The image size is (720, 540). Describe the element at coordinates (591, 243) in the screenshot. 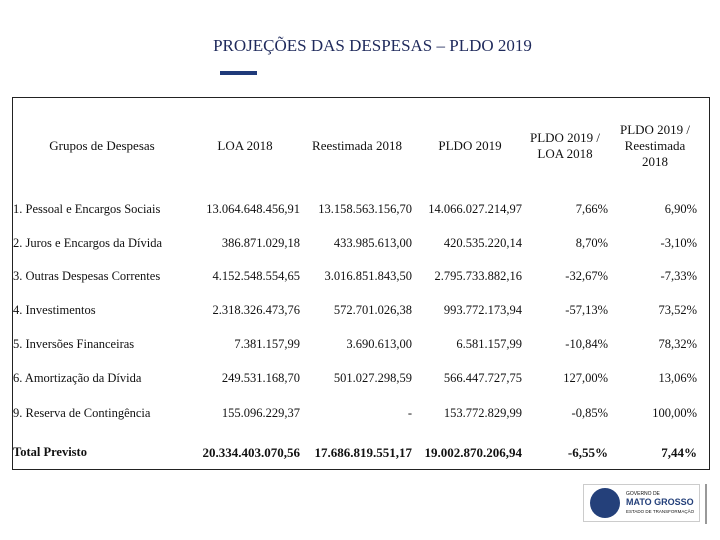

I see `cell: 8,70%` at that location.